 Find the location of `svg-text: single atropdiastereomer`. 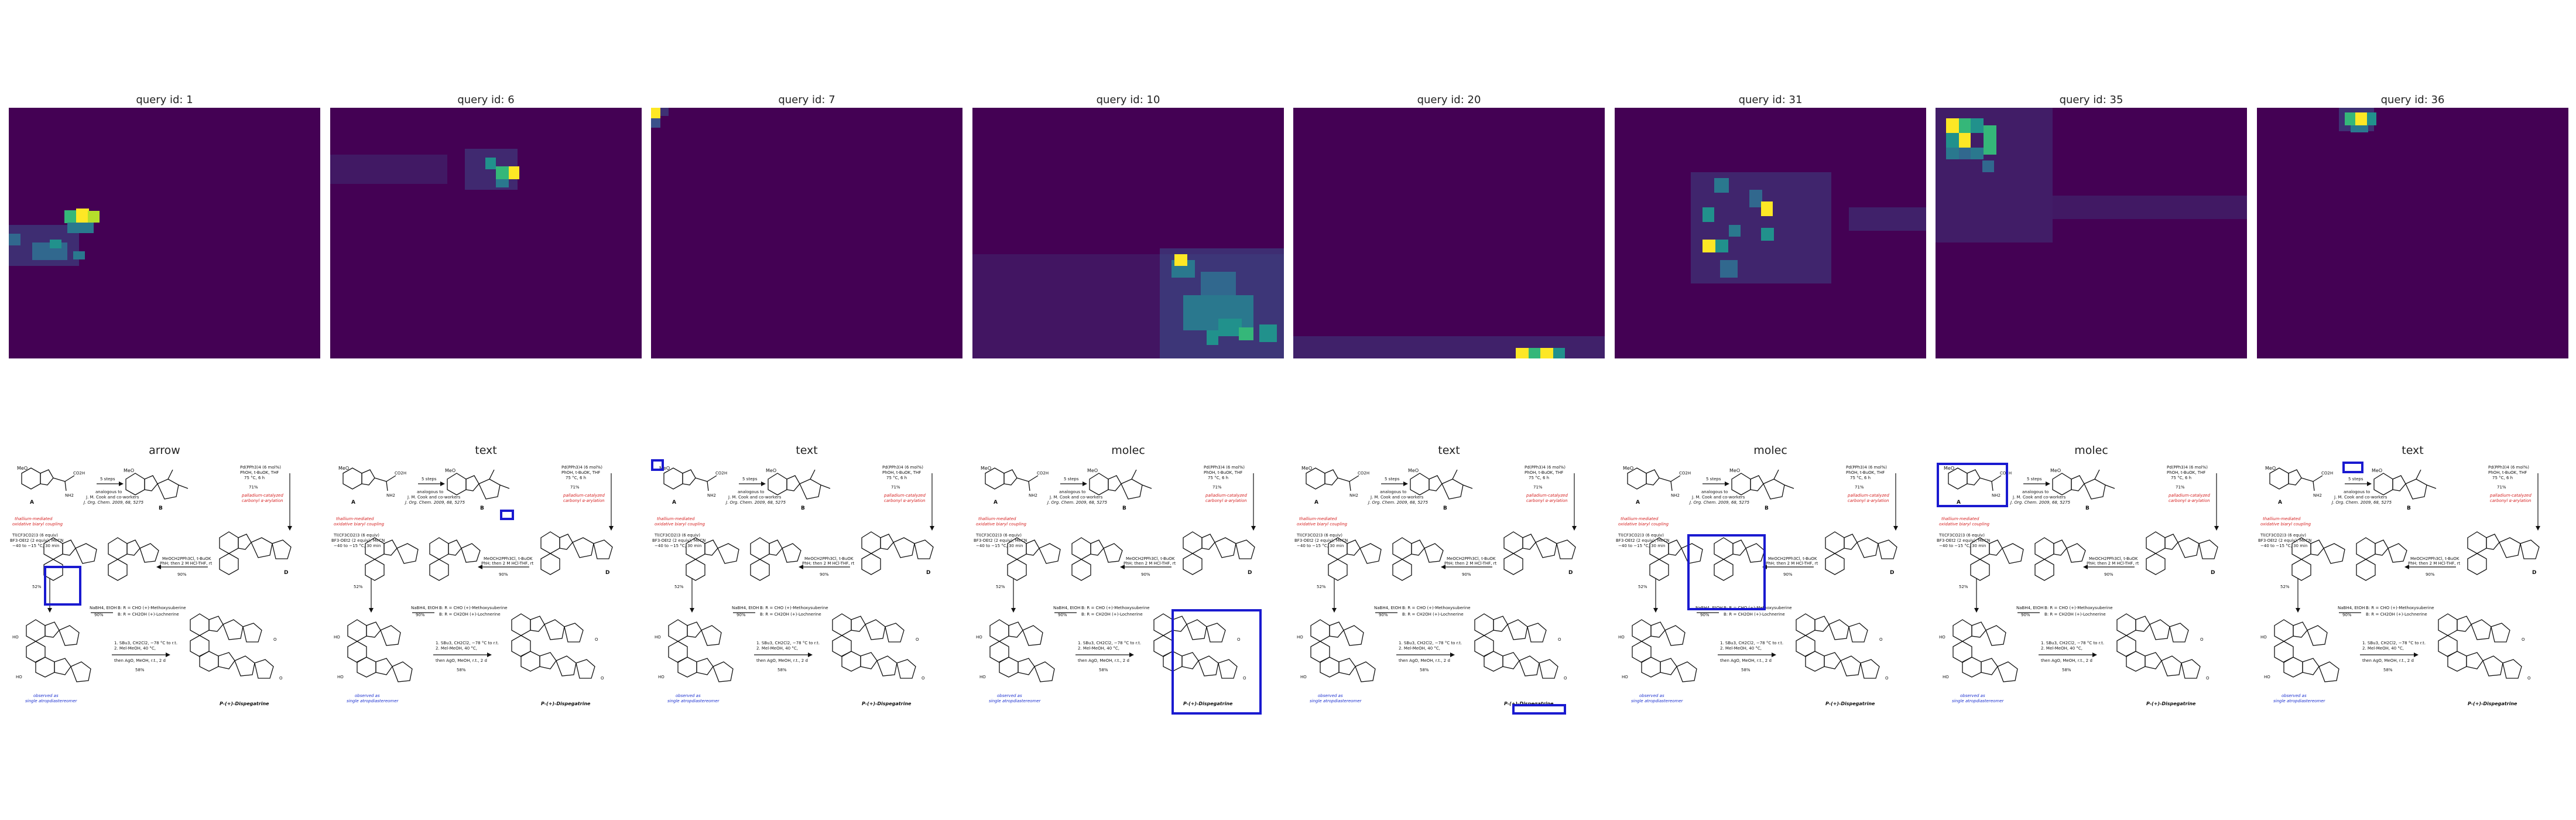

svg-text: single atropdiastereomer is located at coordinates (1336, 701).